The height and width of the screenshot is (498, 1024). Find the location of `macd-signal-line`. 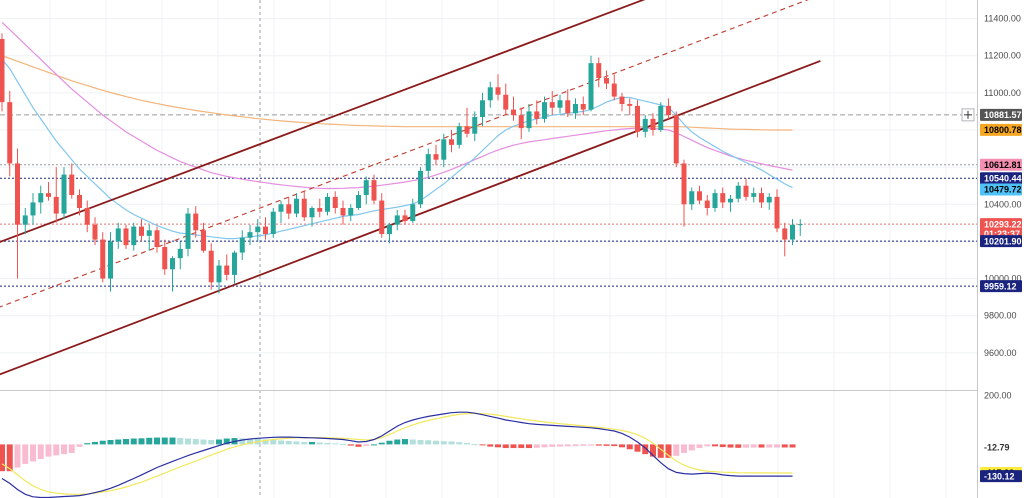

macd-signal-line is located at coordinates (397, 453).